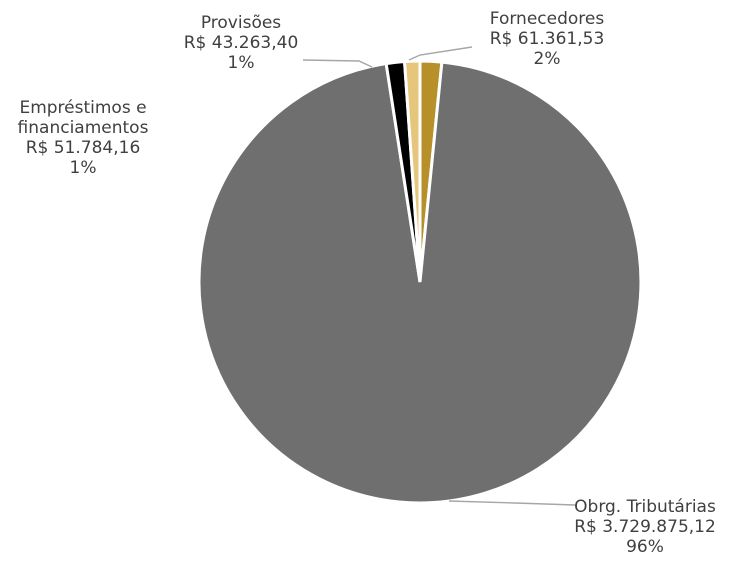 This screenshot has height=563, width=735. What do you see at coordinates (241, 63) in the screenshot?
I see `label-provisoes-percent: 1%` at bounding box center [241, 63].